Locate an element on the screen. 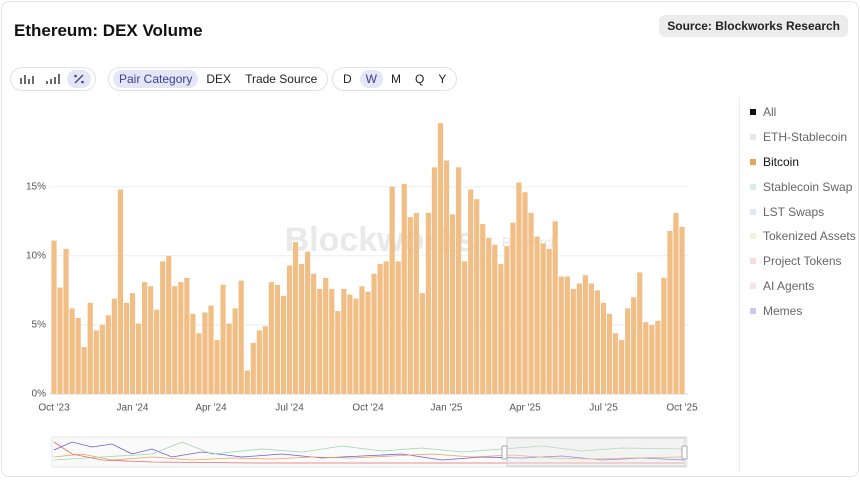 This screenshot has width=860, height=480. x-tick-label: Jul '24 is located at coordinates (289, 408).